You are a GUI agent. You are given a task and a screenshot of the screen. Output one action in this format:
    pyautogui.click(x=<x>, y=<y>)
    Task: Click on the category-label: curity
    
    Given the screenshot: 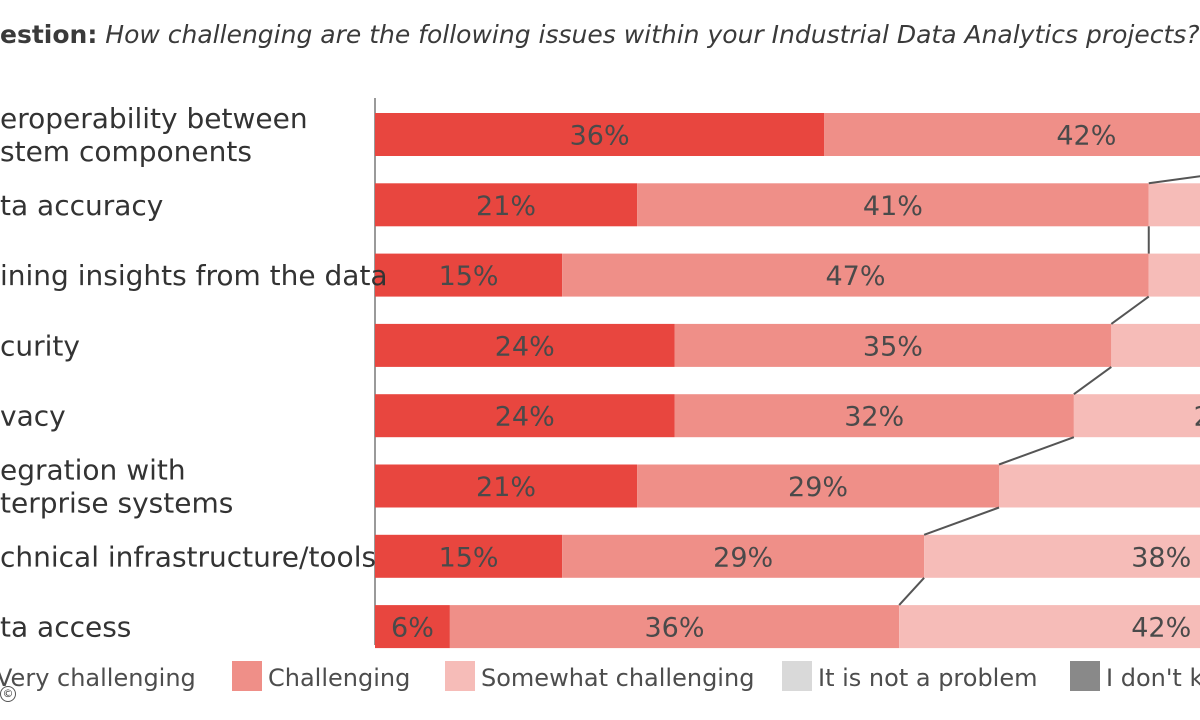 What is the action you would take?
    pyautogui.click(x=40, y=345)
    